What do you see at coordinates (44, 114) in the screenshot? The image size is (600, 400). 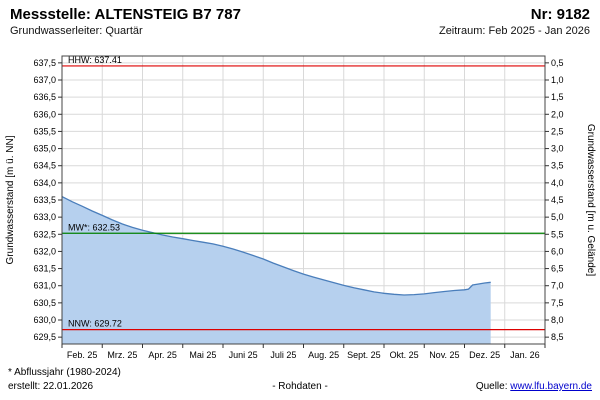 I see `svg-text: 636,0` at bounding box center [44, 114].